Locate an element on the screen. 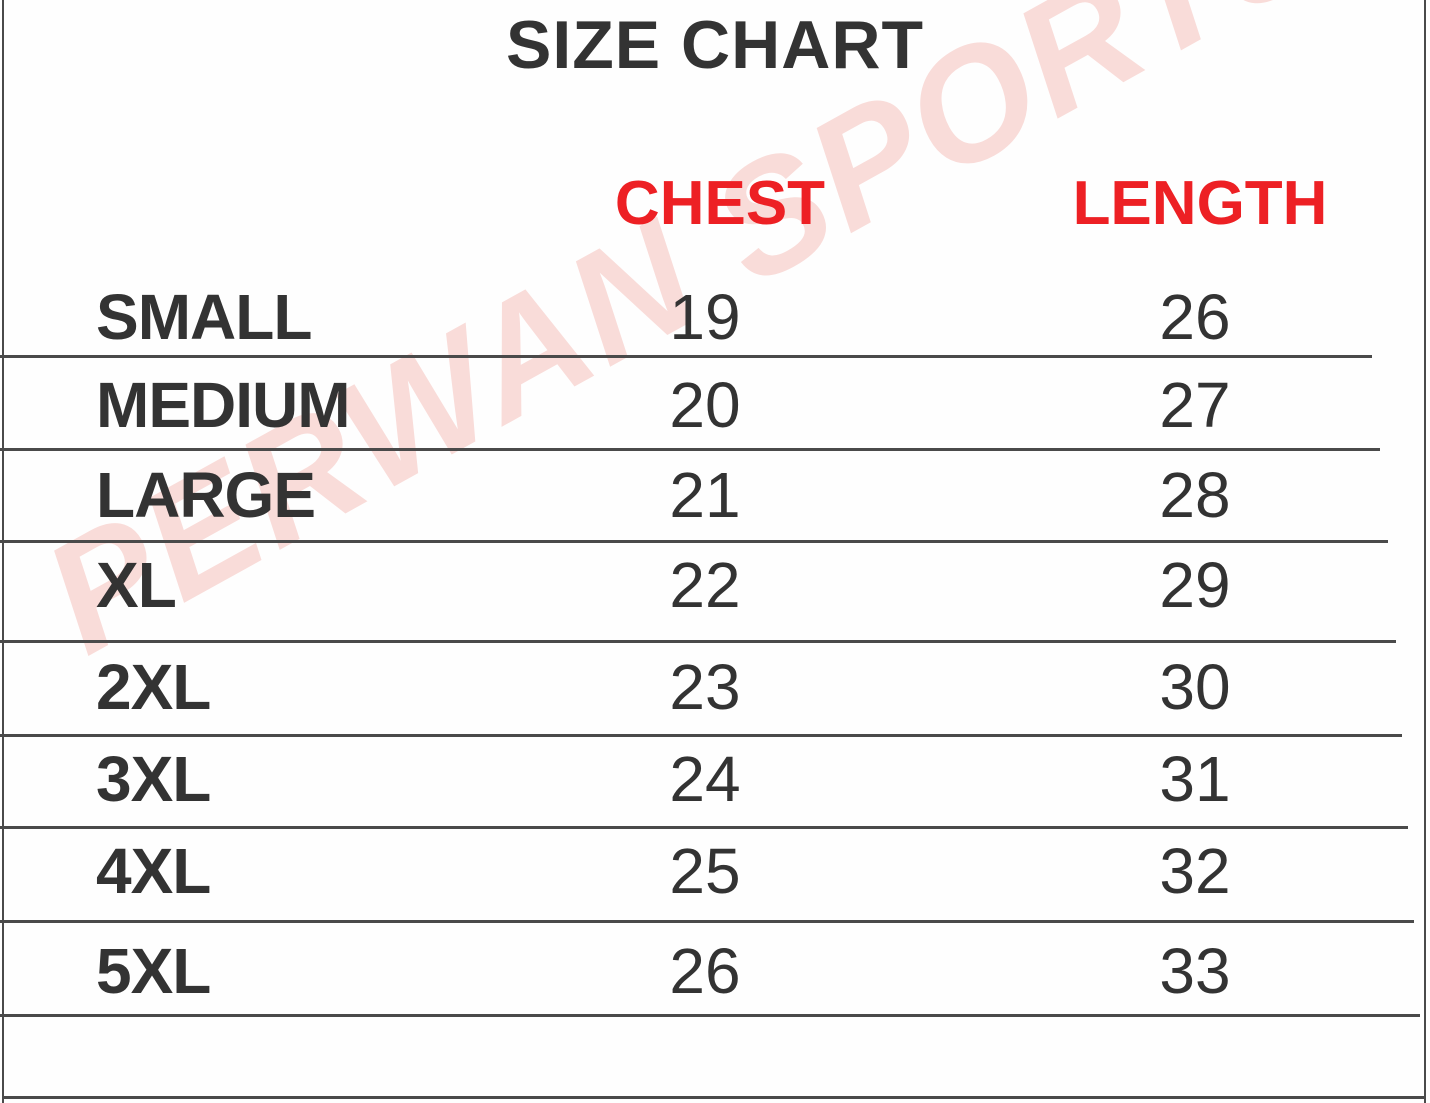 The width and height of the screenshot is (1430, 1103). cell-chest-value: 23 is located at coordinates (705, 687).